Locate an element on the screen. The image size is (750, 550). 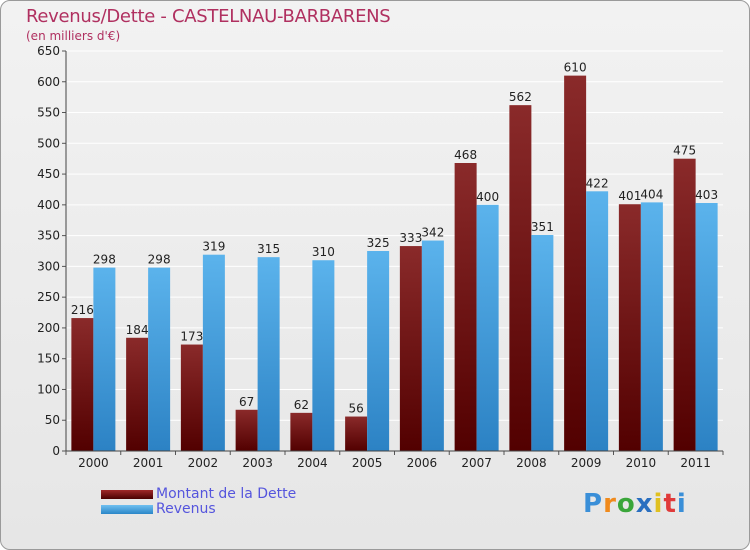
legend-label-revenus: Revenus is located at coordinates (186, 509).